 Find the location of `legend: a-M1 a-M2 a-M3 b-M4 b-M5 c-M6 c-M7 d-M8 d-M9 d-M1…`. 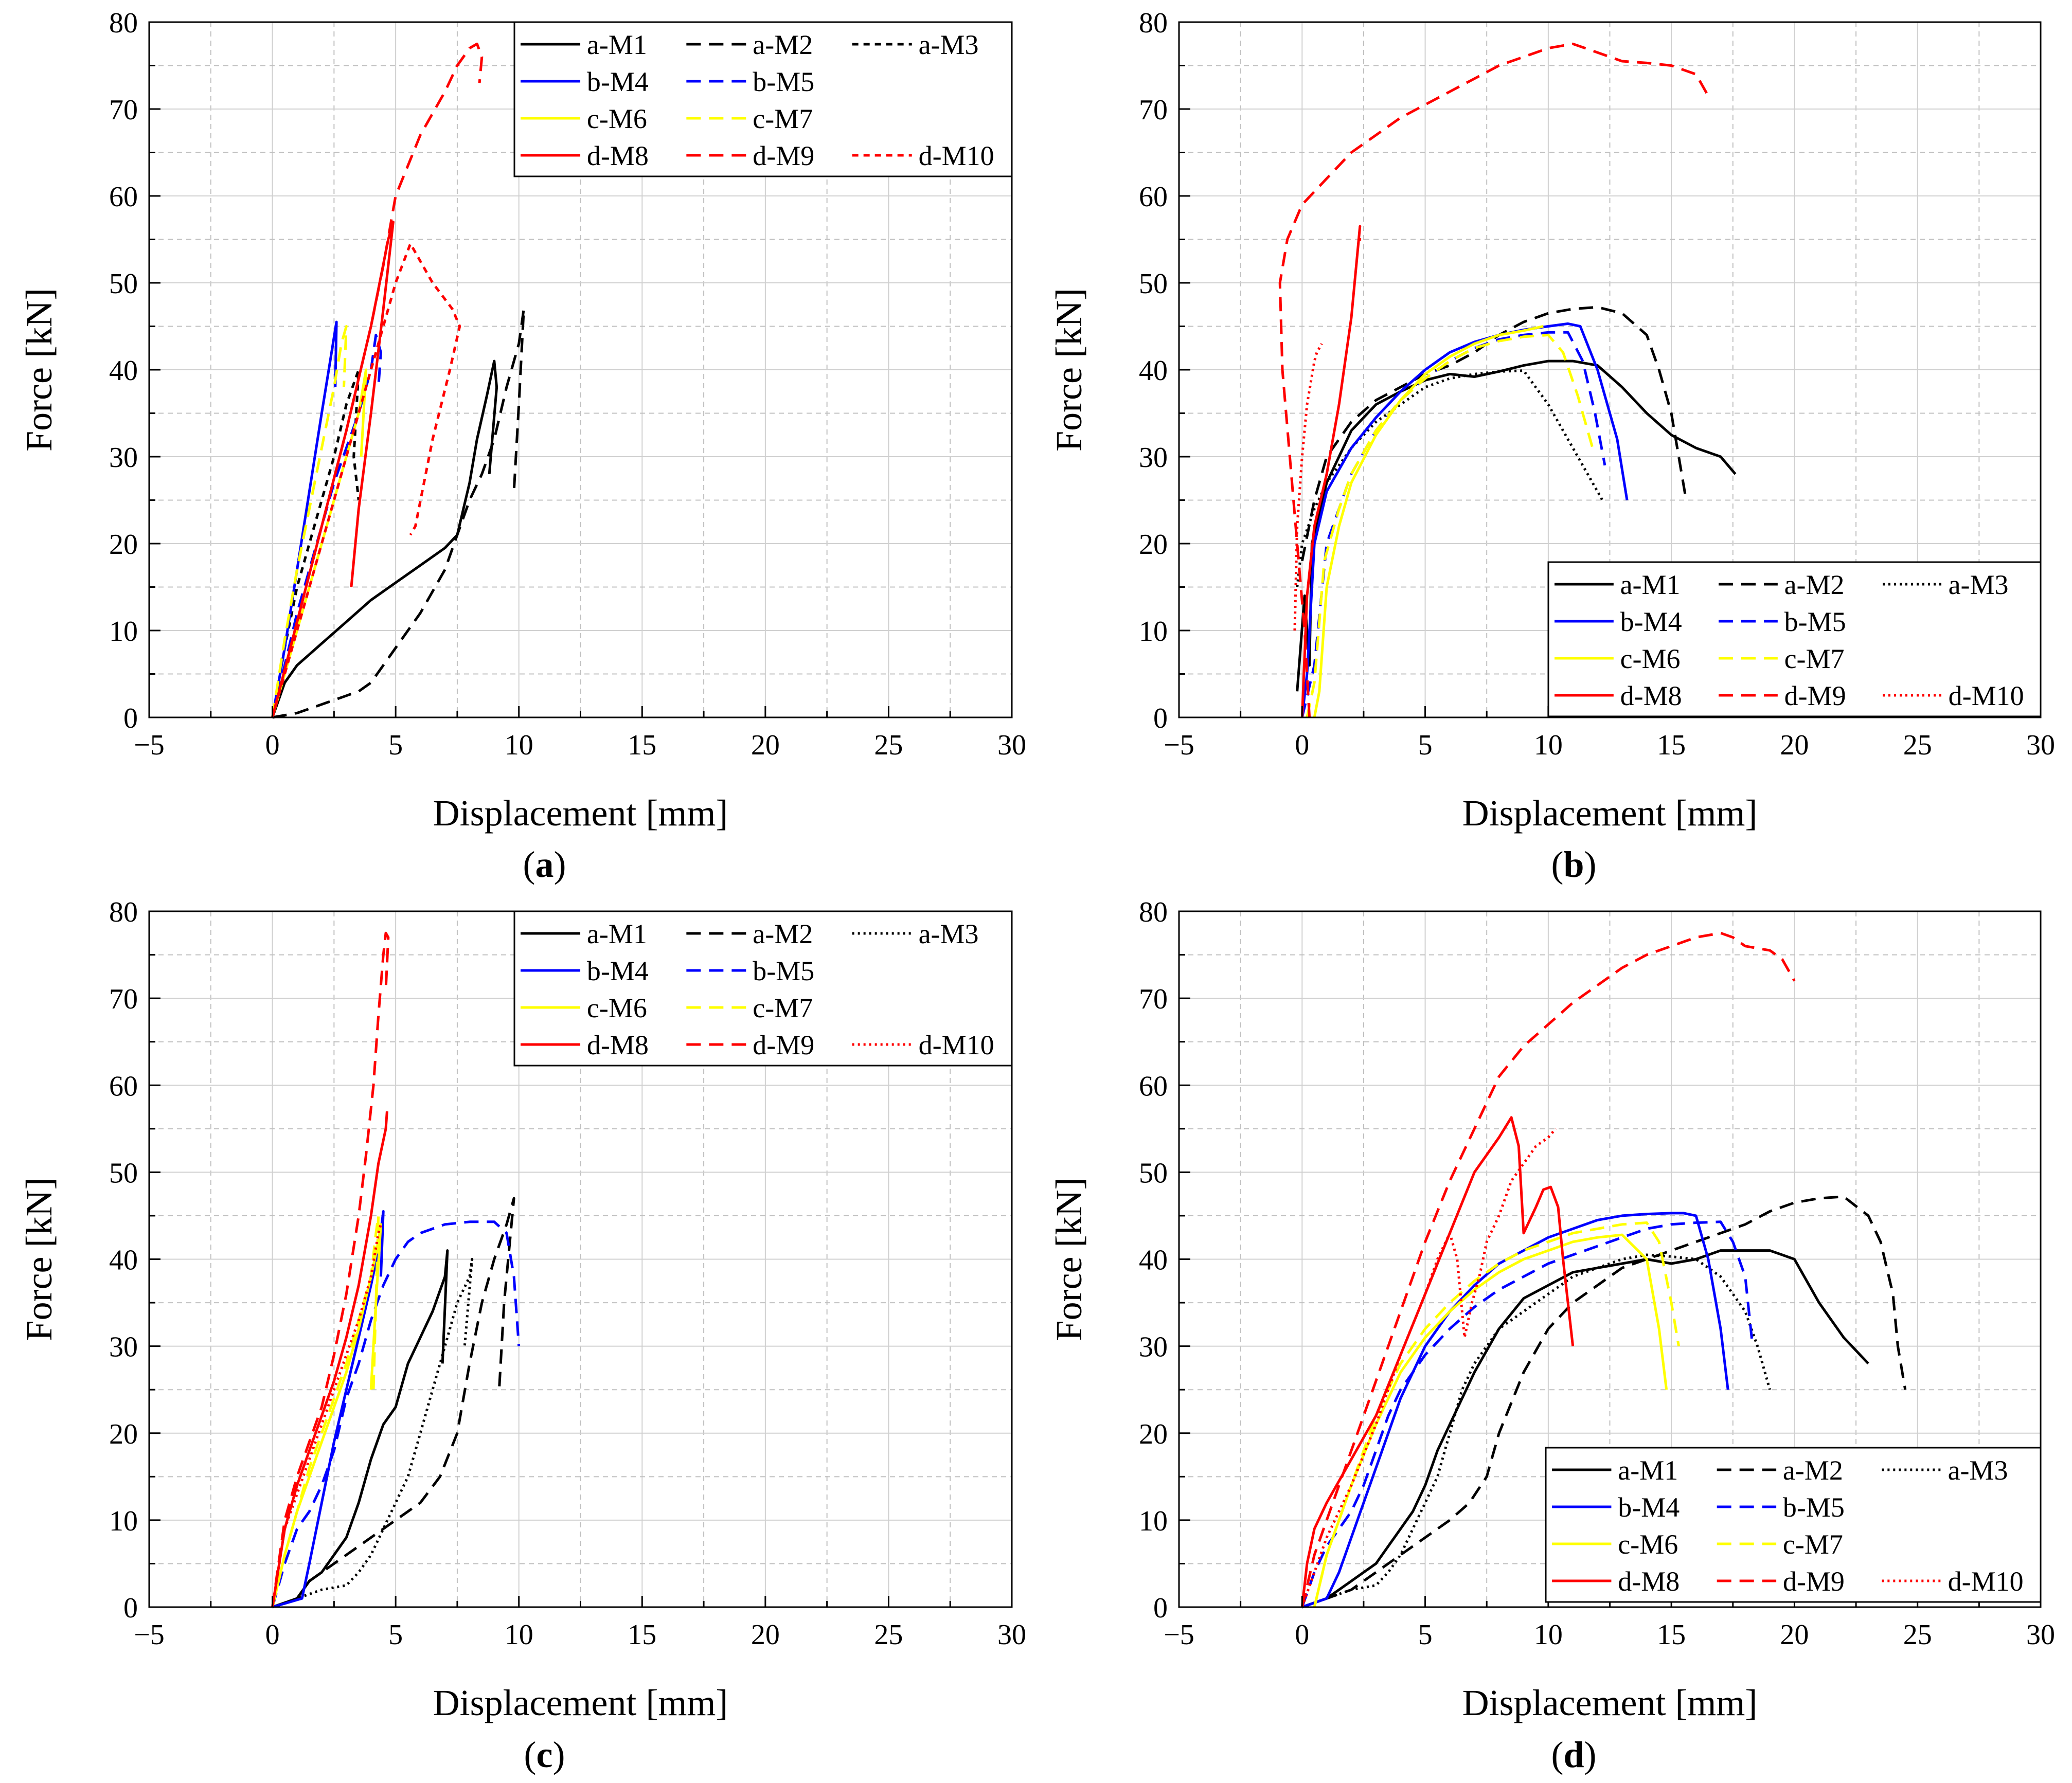

legend: a-M1 a-M2 a-M3 b-M4 b-M5 c-M6 c-M7 d-M8 d-M9 d-M1… is located at coordinates (763, 988).